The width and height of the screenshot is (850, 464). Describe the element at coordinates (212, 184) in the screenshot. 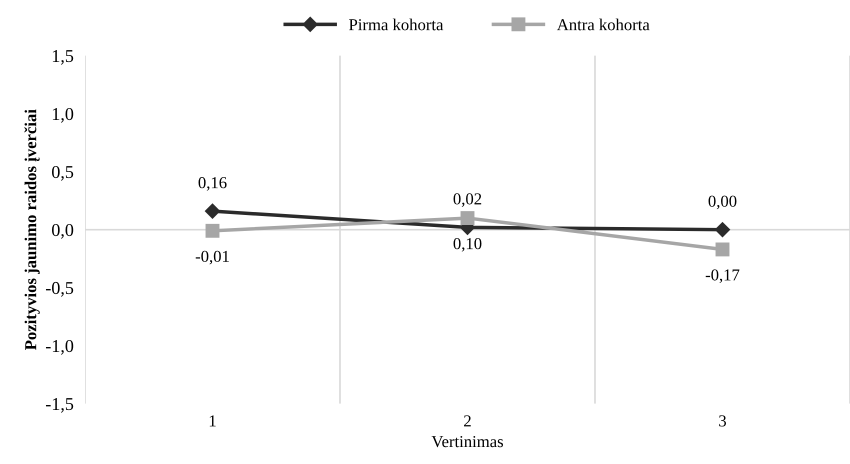

I see `data-label: 0,16` at that location.